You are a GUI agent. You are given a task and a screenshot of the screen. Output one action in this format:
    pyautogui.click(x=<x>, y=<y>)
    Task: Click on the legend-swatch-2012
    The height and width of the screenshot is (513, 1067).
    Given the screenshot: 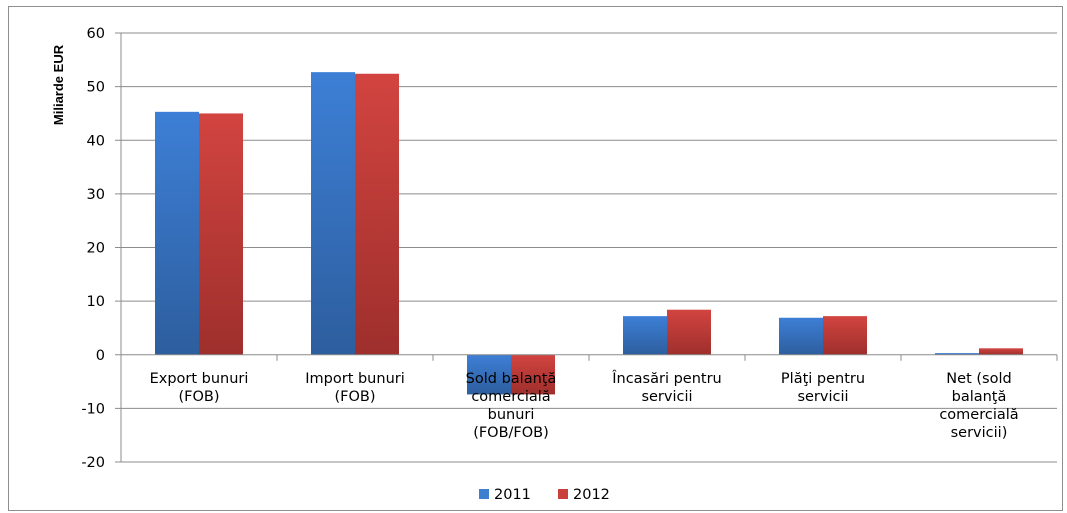 What is the action you would take?
    pyautogui.click(x=563, y=494)
    